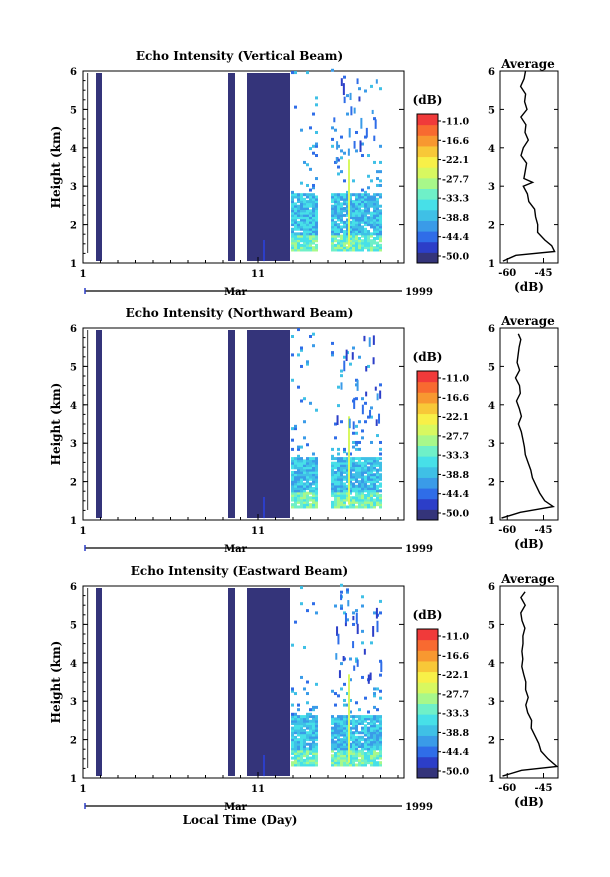  What do you see at coordinates (491, 226) in the screenshot?
I see `profile-y-tick-label: 2` at bounding box center [491, 226].